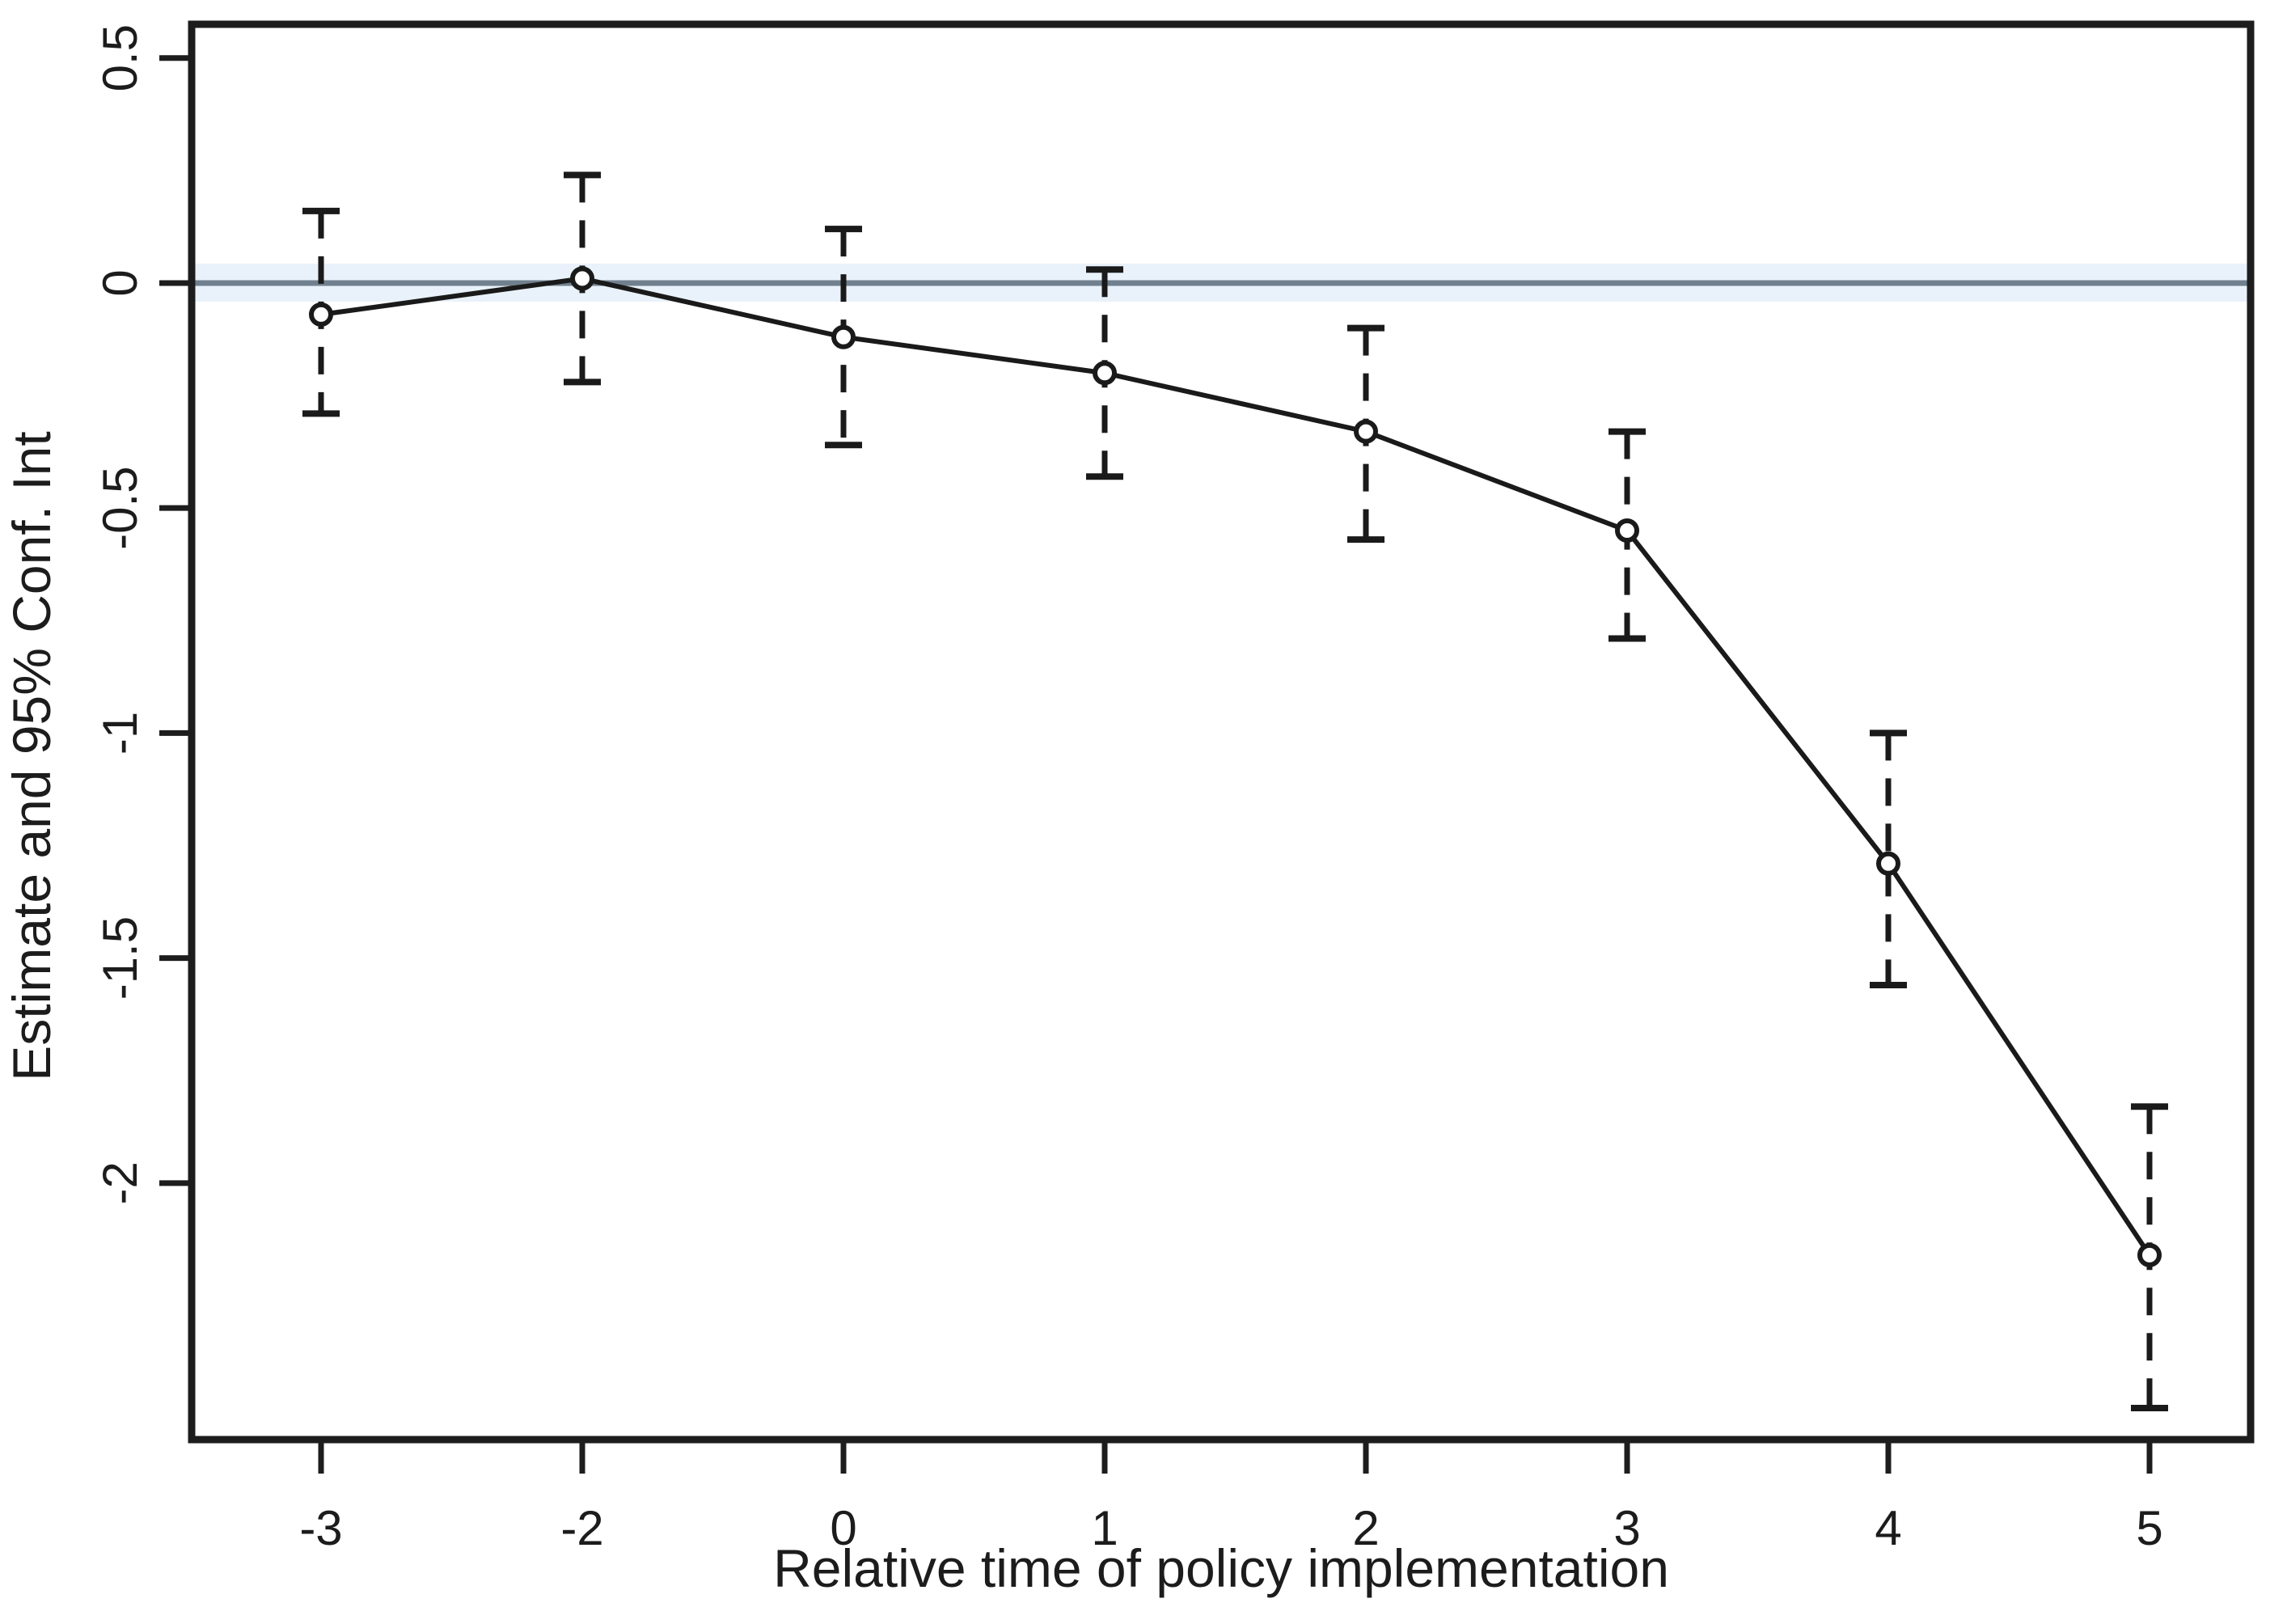  What do you see at coordinates (120, 507) in the screenshot?
I see `y-tick-label: -0.5` at bounding box center [120, 507].